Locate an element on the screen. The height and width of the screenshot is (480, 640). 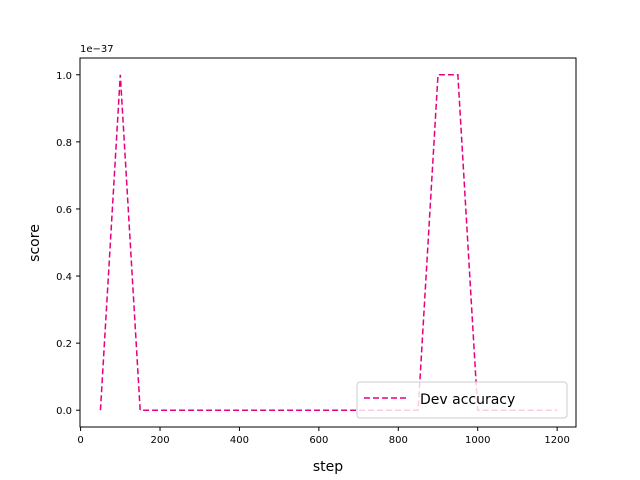
y-tick-label: 0.6 is located at coordinates (64, 210).